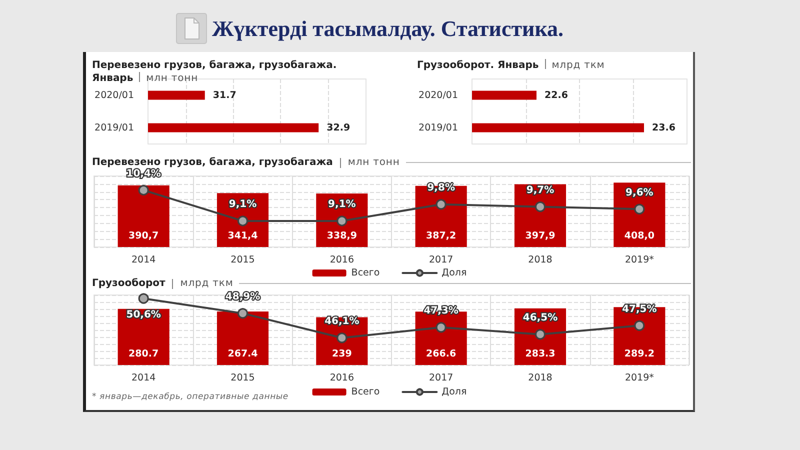 The image size is (800, 450). What do you see at coordinates (143, 354) in the screenshot?
I see `data-label: 280.7` at bounding box center [143, 354].